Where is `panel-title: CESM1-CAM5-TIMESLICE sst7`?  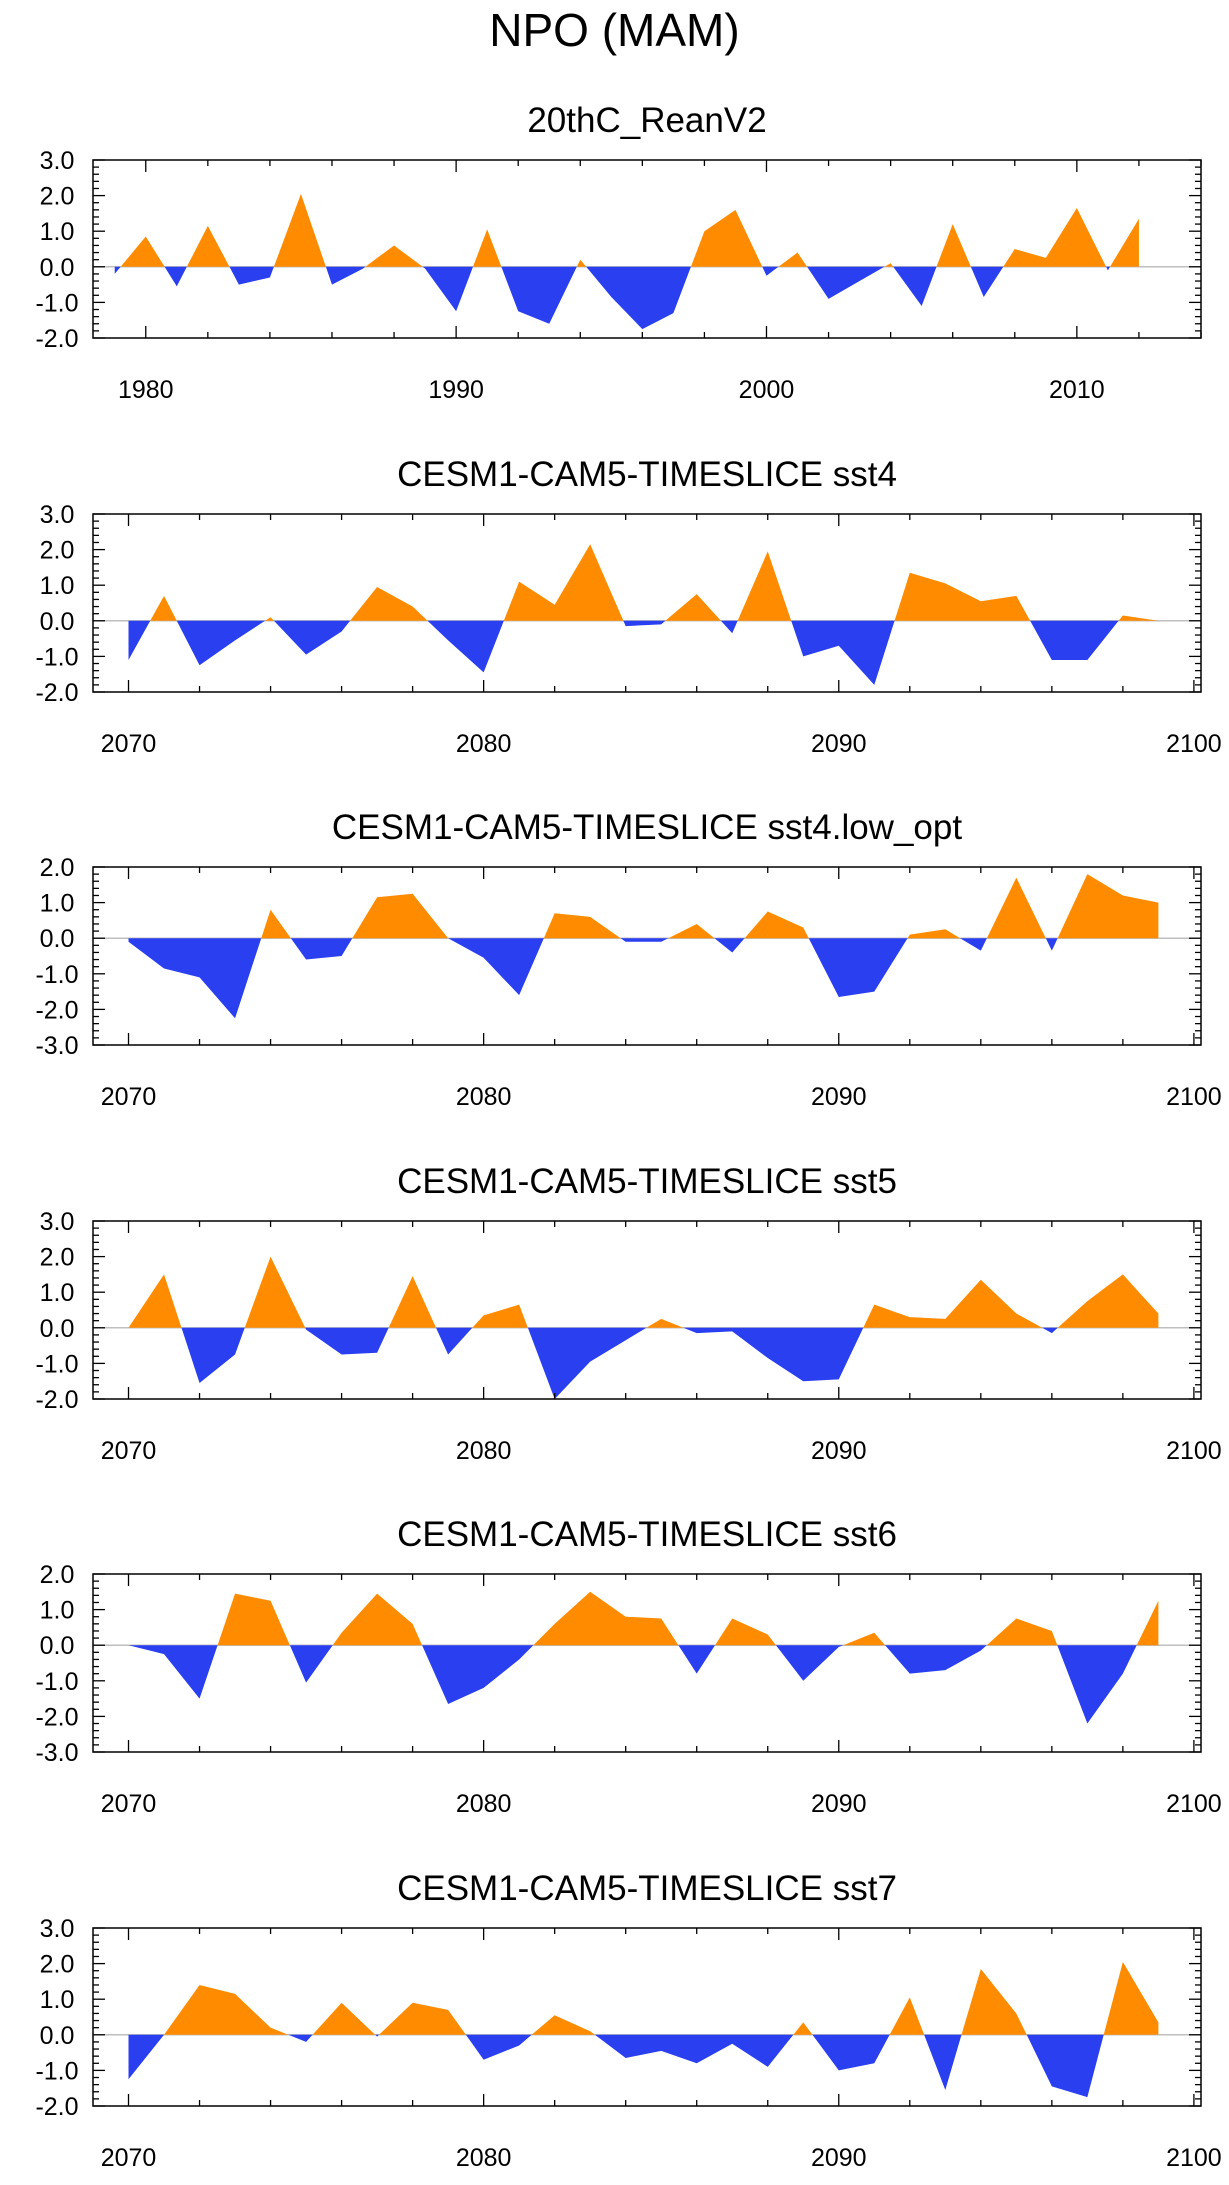
panel-title: CESM1-CAM5-TIMESLICE sst7 is located at coordinates (647, 1888).